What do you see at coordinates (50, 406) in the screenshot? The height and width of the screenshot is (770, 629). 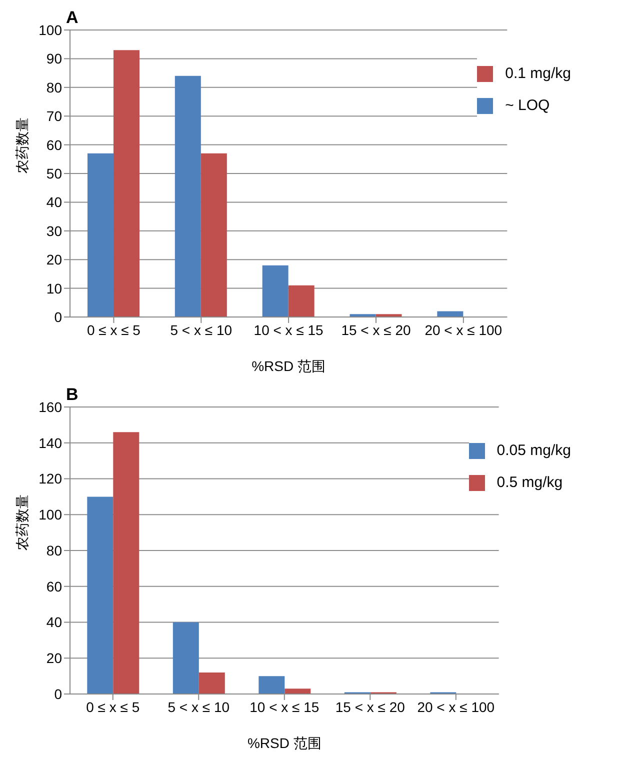 I see `y-tick-label: 160` at bounding box center [50, 406].